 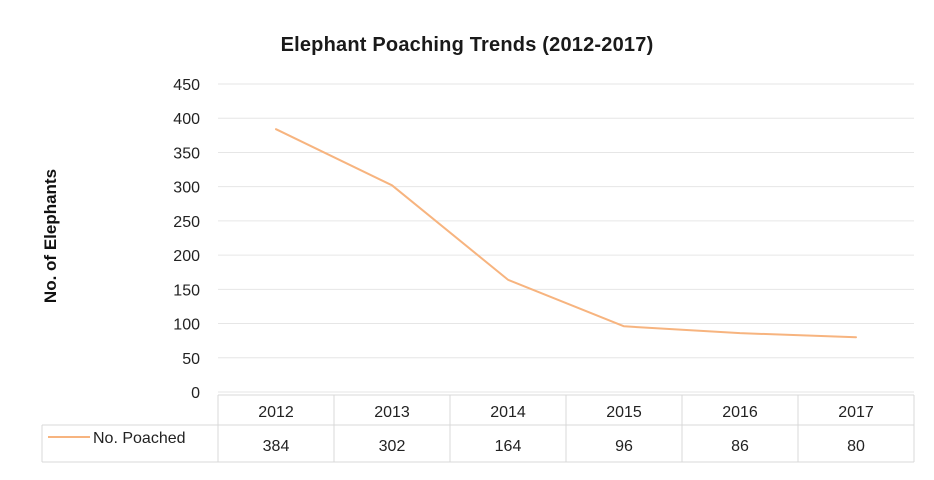 I want to click on legend-label: No. Poached, so click(x=139, y=438).